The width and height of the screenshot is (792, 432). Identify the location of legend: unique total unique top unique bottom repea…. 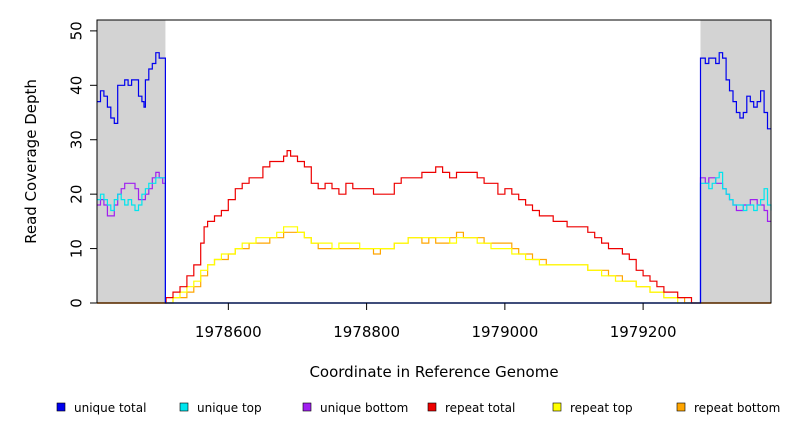
(418, 408).